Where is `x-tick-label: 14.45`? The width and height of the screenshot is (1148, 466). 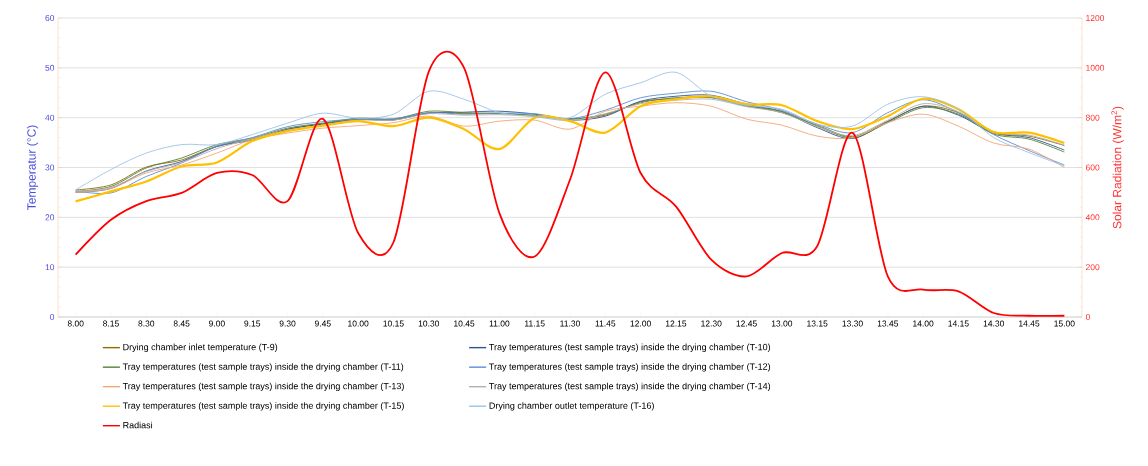 x-tick-label: 14.45 is located at coordinates (1029, 323).